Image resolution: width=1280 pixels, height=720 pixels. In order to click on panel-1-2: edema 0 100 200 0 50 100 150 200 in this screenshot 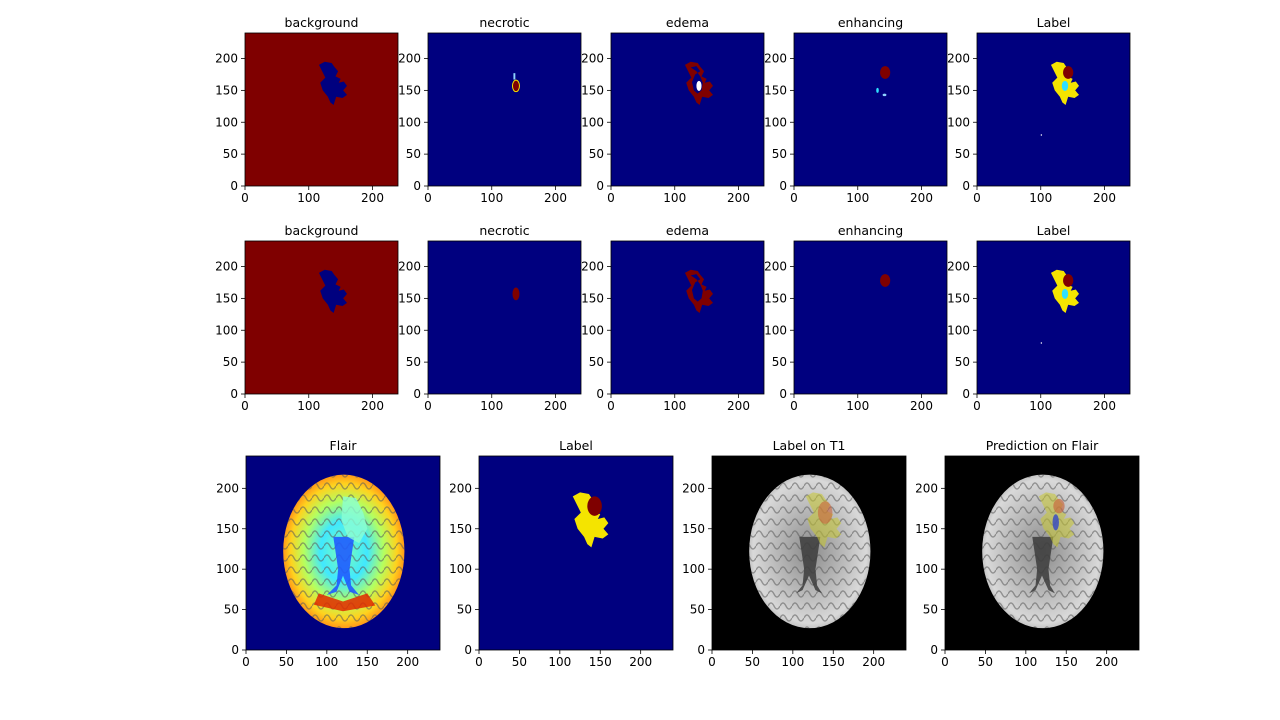, I will do `click(673, 318)`.